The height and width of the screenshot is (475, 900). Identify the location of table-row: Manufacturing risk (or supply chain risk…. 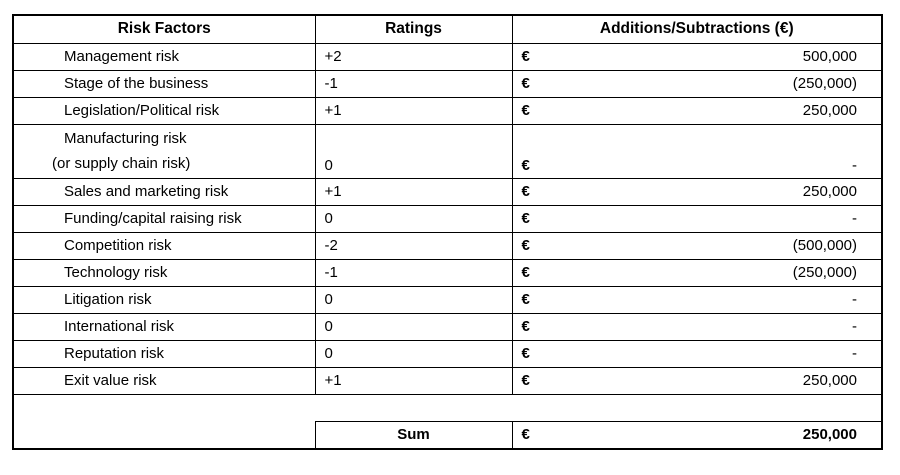
(447, 151).